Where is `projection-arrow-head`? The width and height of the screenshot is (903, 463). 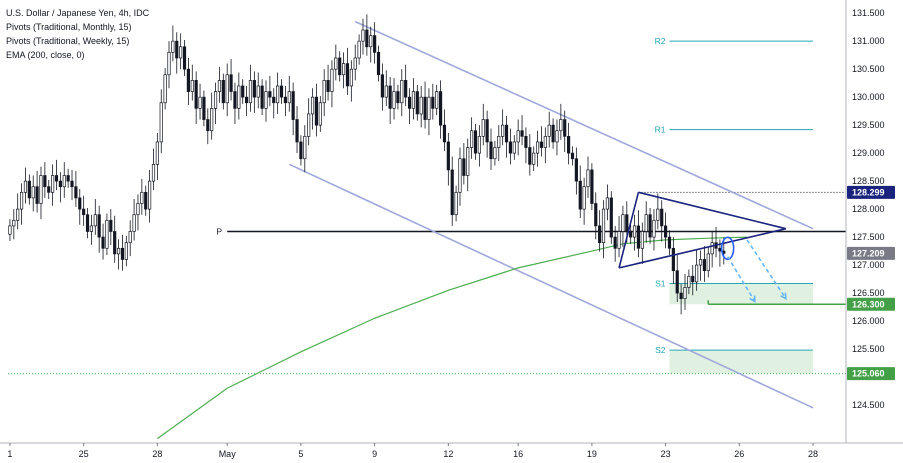
projection-arrow-head is located at coordinates (752, 299).